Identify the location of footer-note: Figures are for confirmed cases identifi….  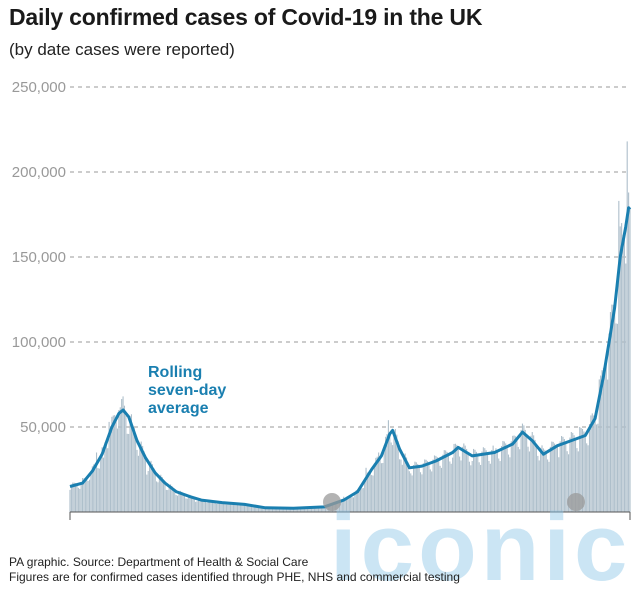
(234, 577).